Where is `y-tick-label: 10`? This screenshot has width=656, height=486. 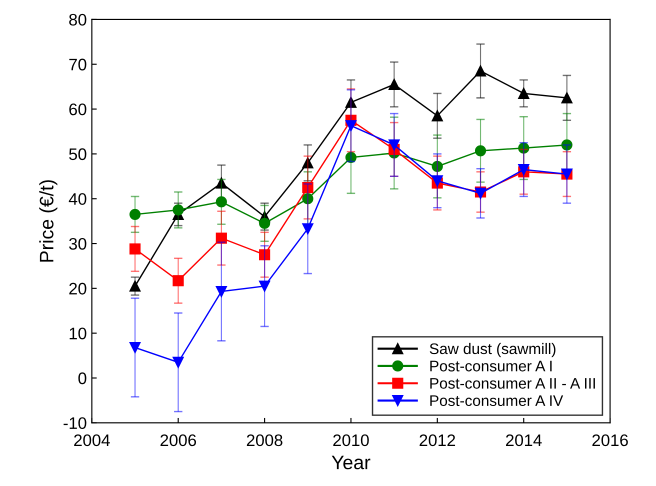 y-tick-label: 10 is located at coordinates (78, 334).